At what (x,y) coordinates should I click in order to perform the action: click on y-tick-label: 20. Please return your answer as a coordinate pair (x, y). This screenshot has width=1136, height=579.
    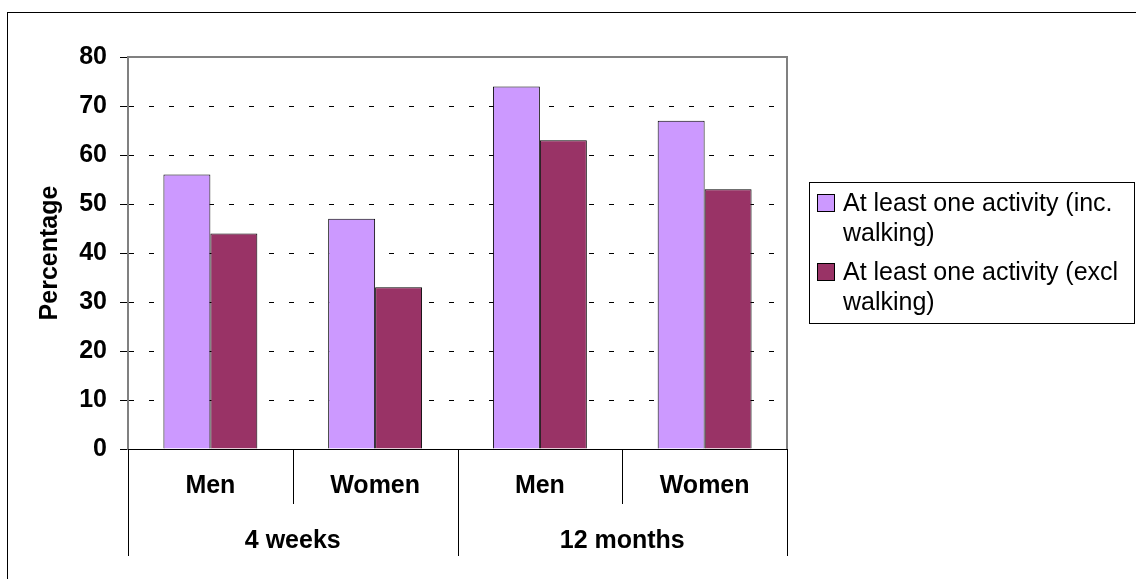
    Looking at the image, I should click on (93, 348).